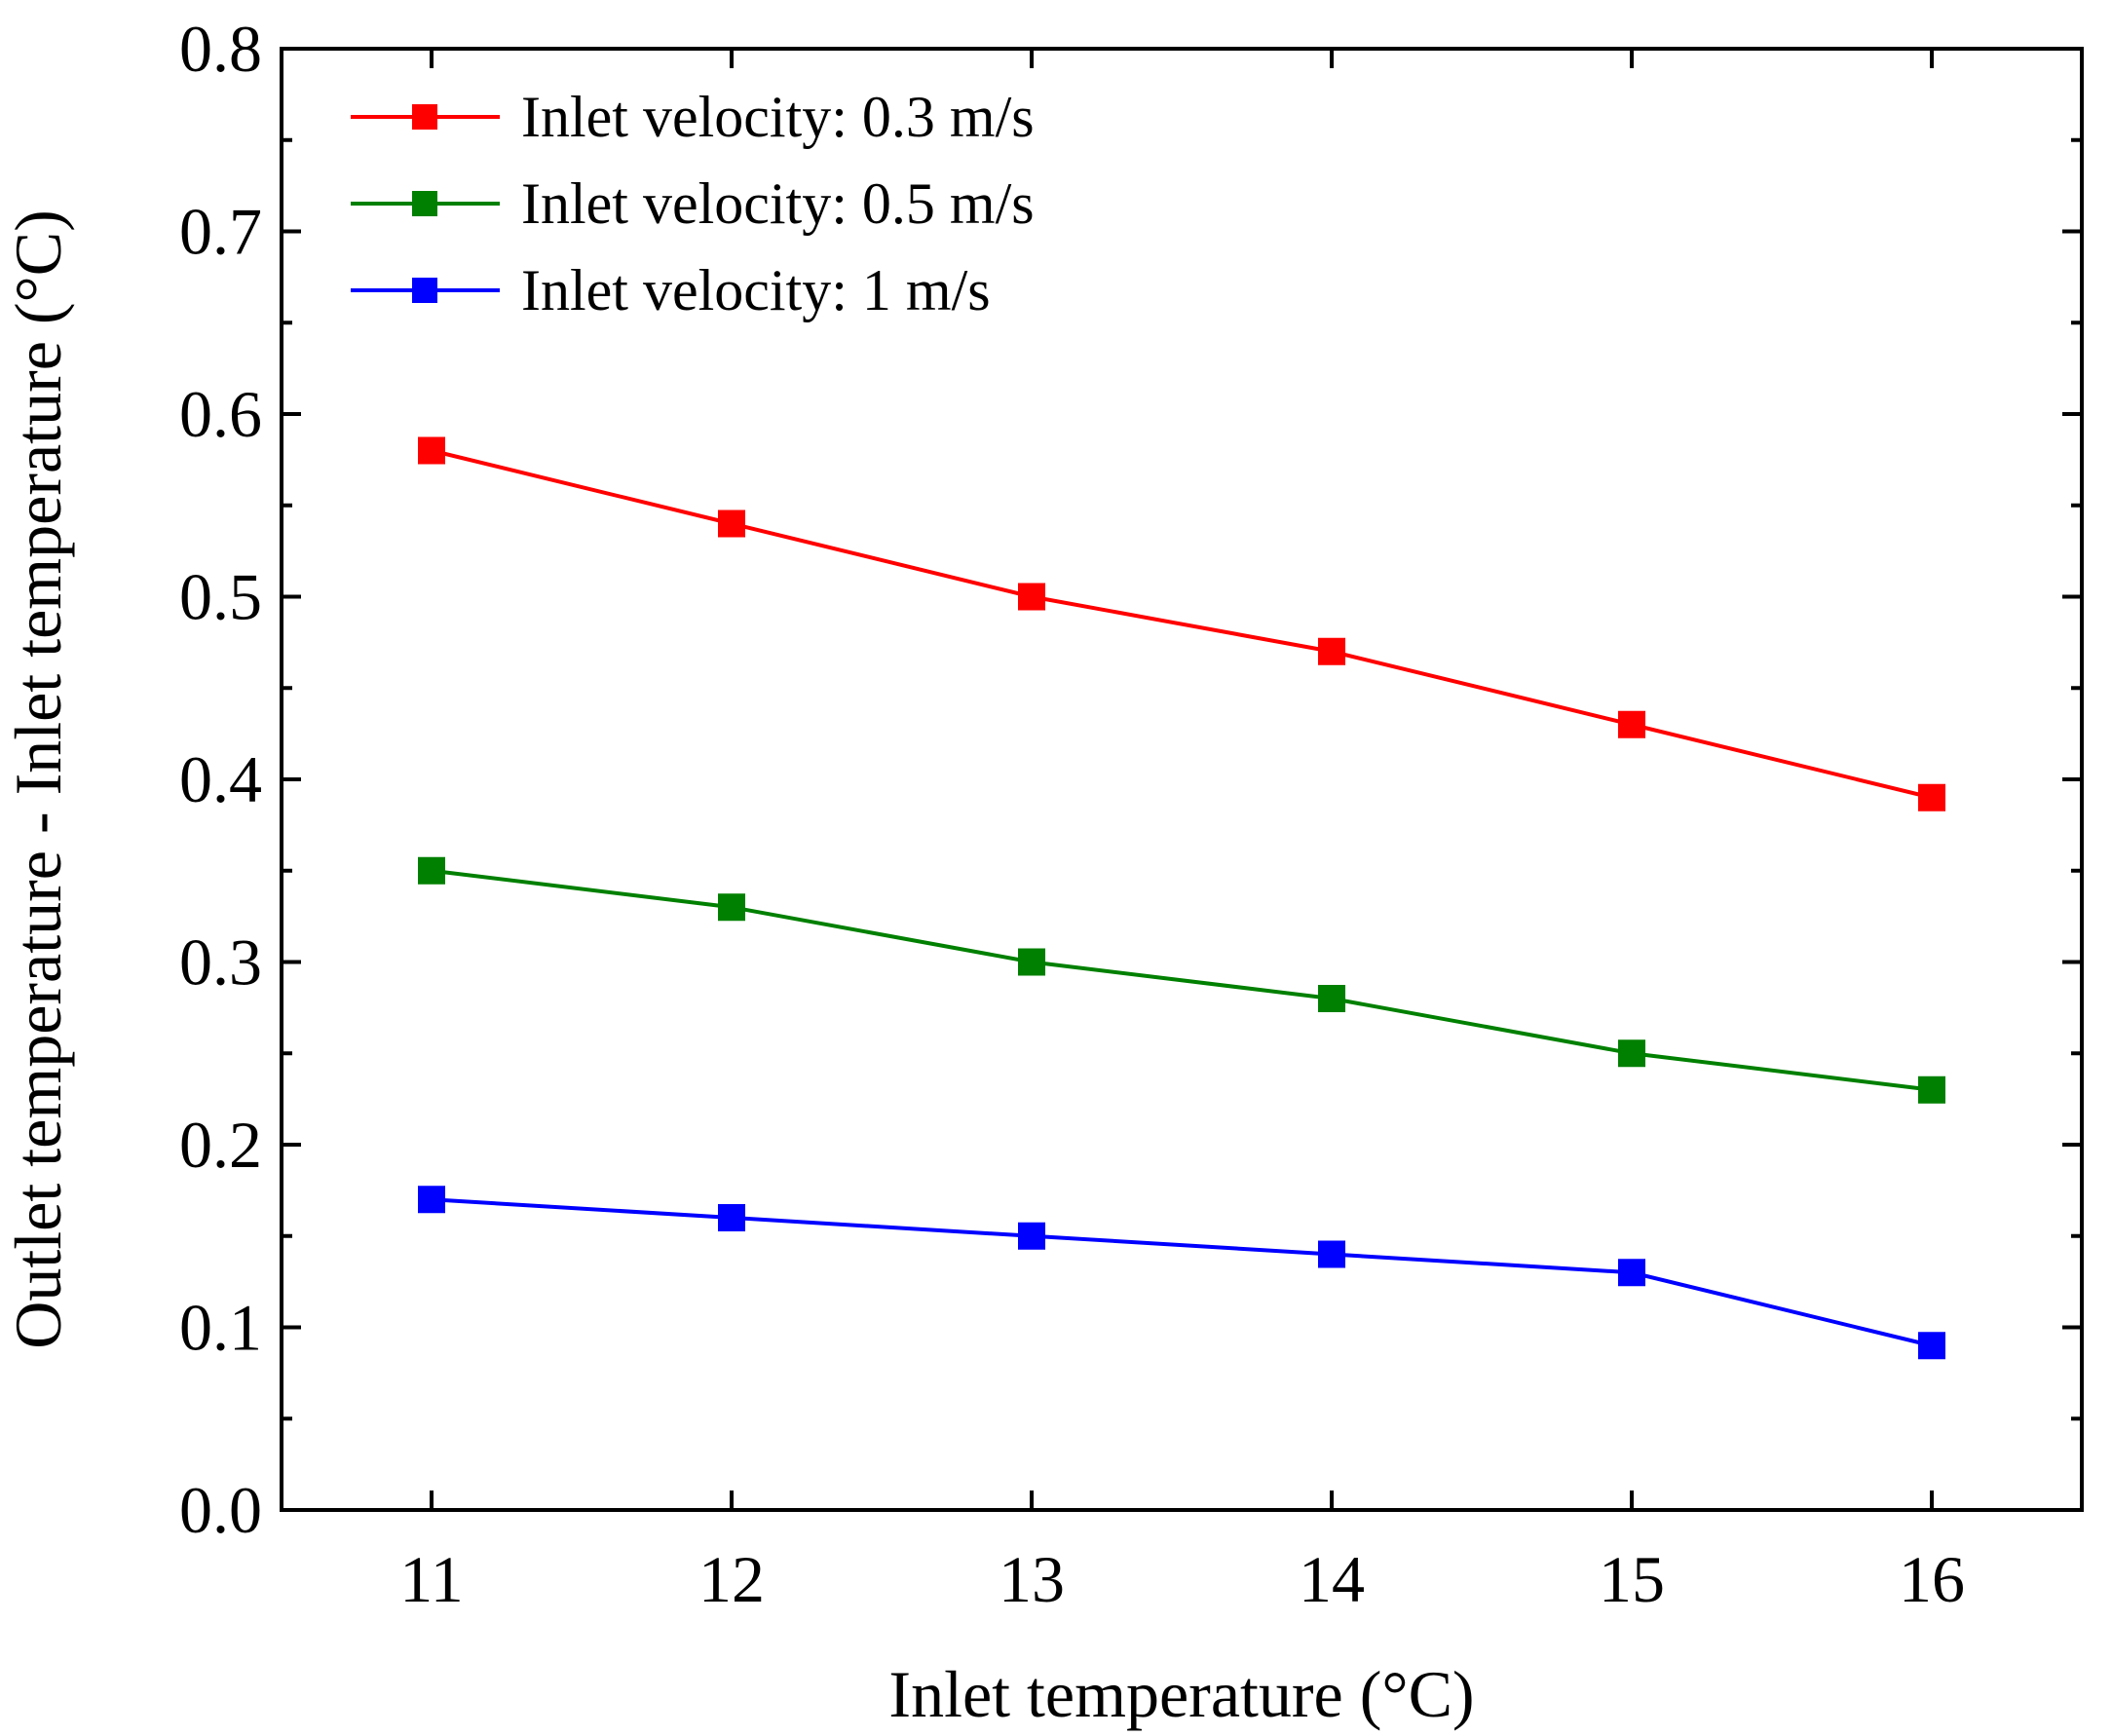 The height and width of the screenshot is (1736, 2112). What do you see at coordinates (1632, 1579) in the screenshot?
I see `x-tick-label: 15` at bounding box center [1632, 1579].